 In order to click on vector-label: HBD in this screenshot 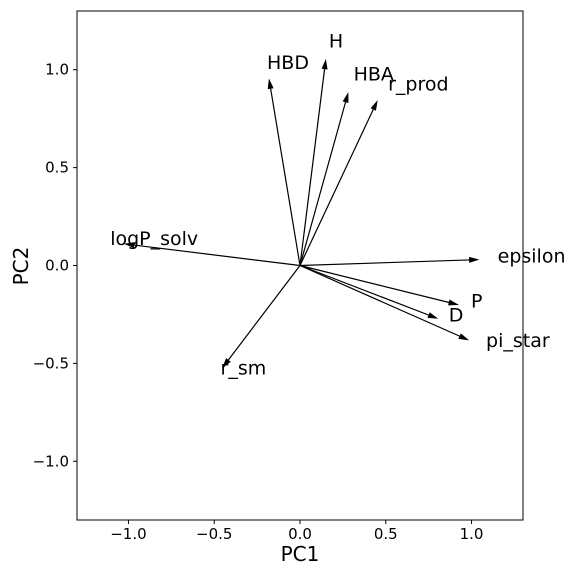, I will do `click(288, 63)`.